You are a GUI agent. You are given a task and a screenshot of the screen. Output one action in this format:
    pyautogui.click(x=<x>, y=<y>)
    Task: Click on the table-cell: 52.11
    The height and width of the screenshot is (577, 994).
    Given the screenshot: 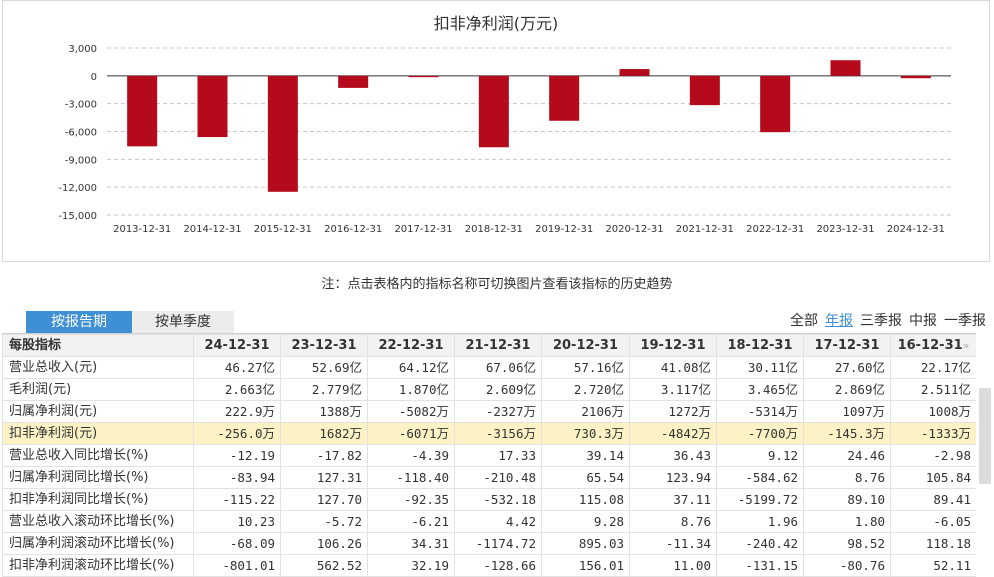 What is the action you would take?
    pyautogui.click(x=933, y=565)
    